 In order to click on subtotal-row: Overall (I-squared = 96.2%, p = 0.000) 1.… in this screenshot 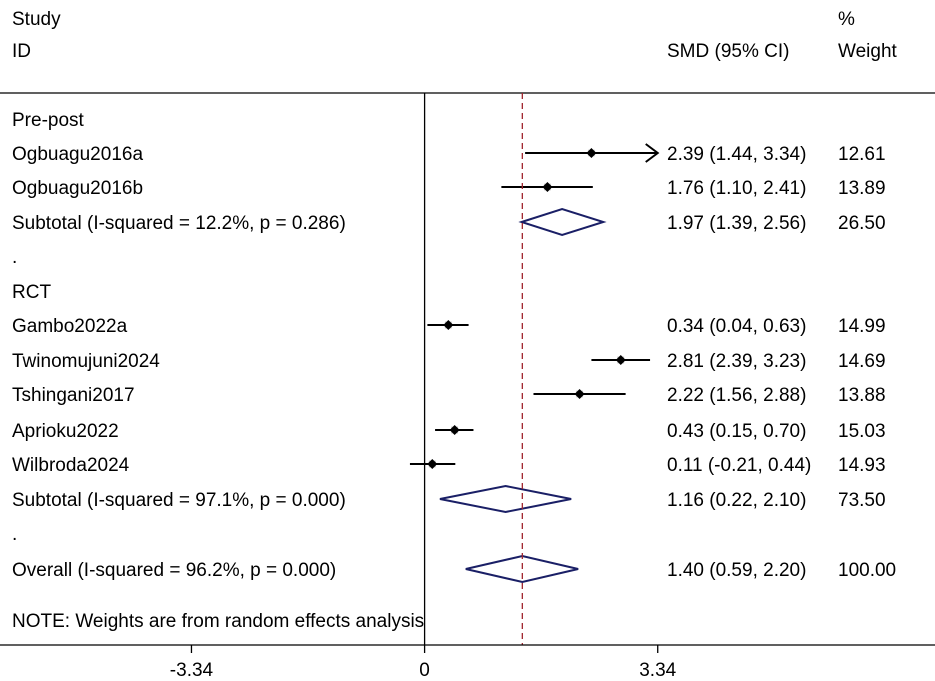, I will do `click(454, 569)`.